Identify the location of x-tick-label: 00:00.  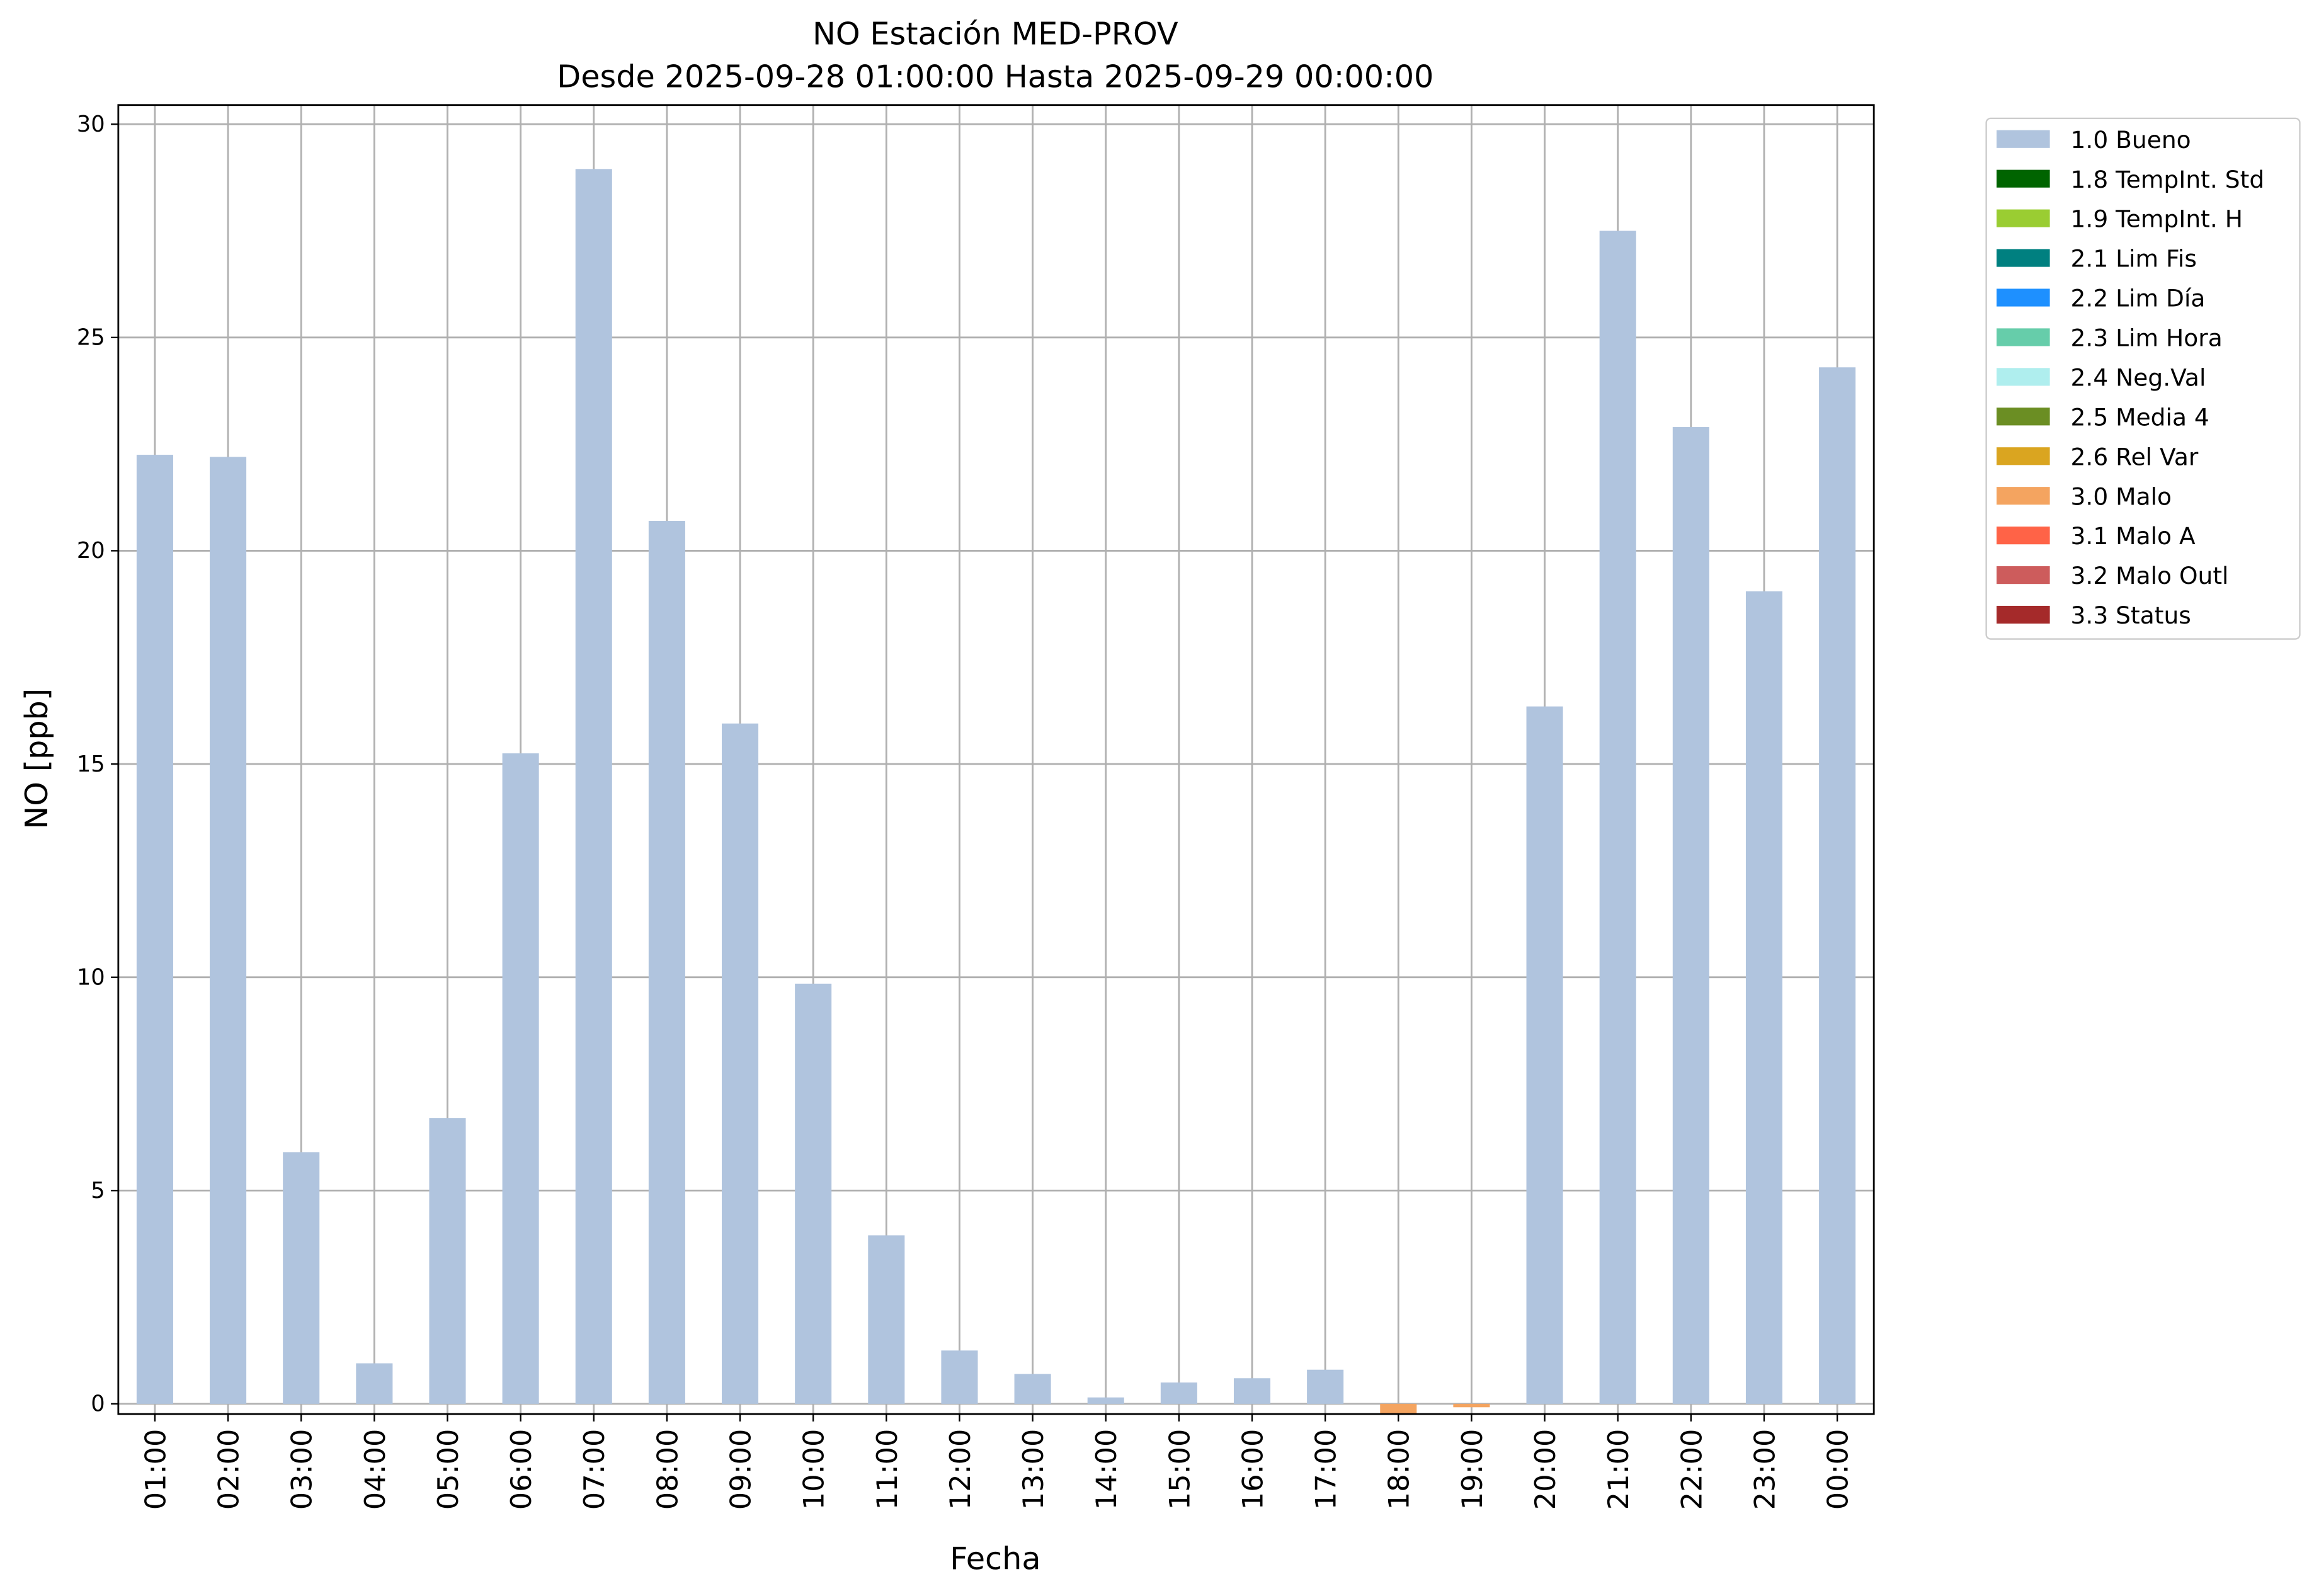
(1838, 1469).